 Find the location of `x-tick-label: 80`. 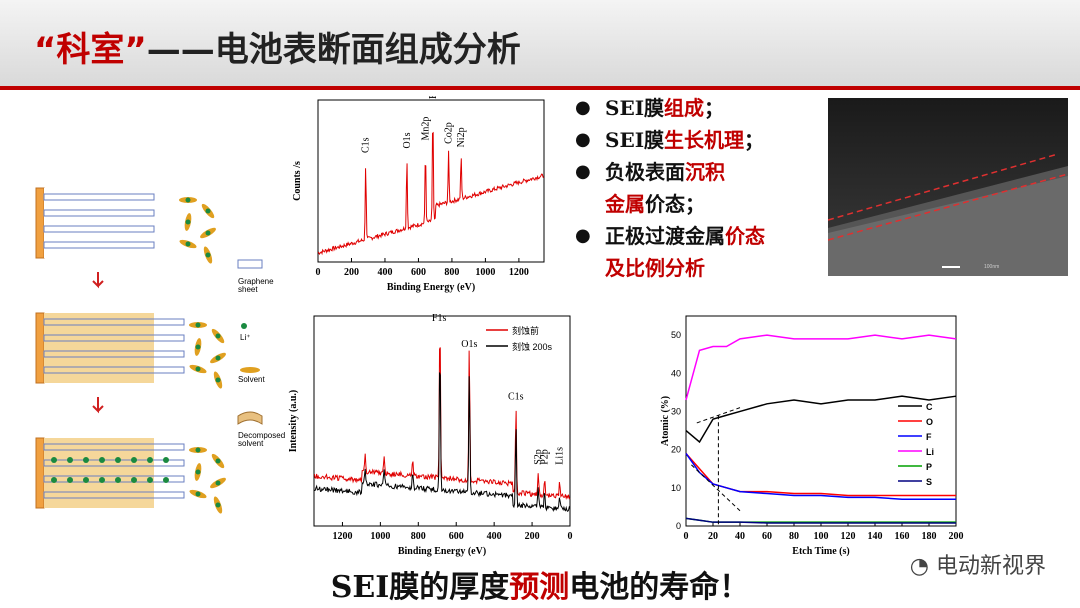

x-tick-label: 80 is located at coordinates (794, 536).